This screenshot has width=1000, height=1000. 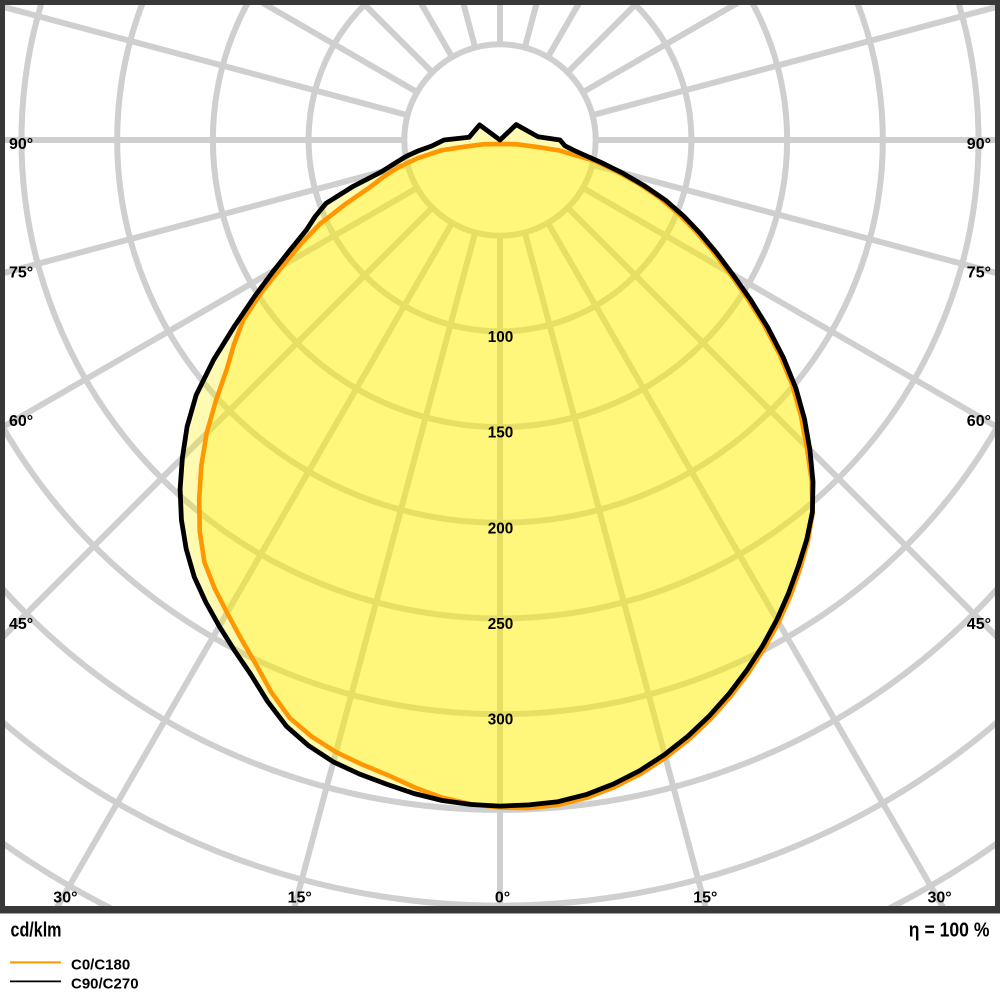 I want to click on svg-text: η = 100 %, so click(x=949, y=929).